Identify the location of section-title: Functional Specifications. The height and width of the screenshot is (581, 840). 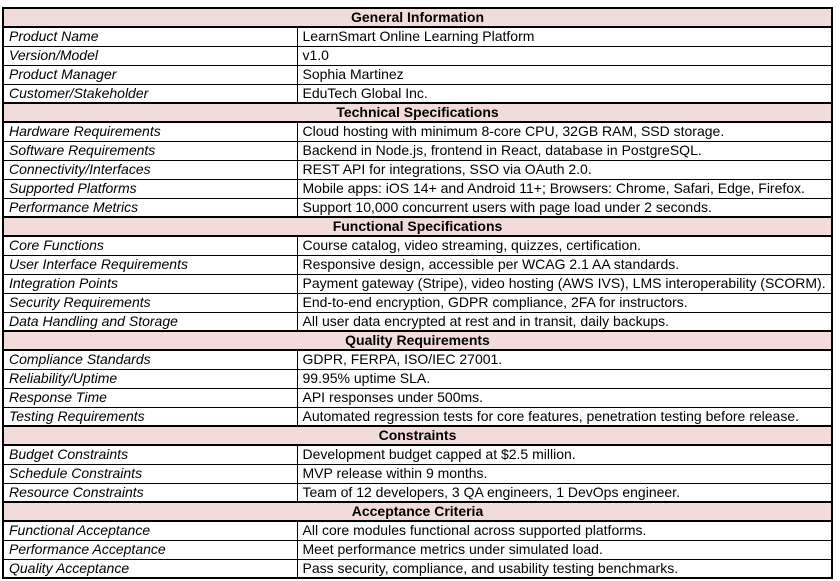
(417, 226).